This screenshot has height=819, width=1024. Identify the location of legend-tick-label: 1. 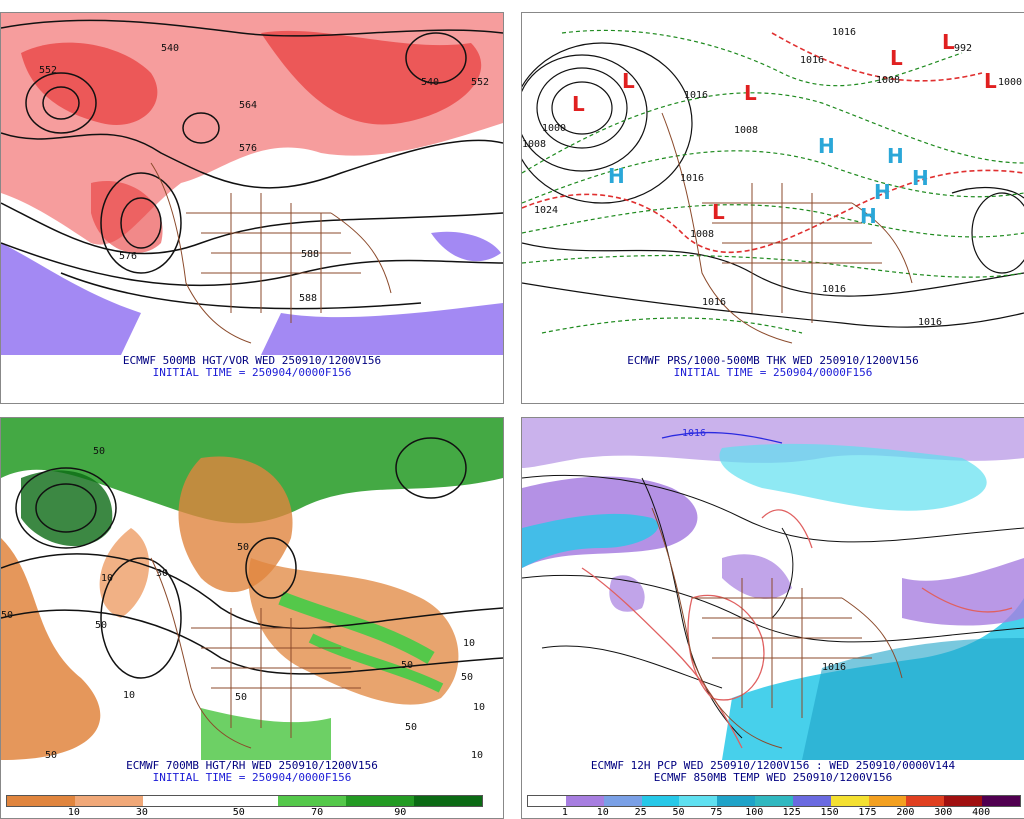
(564, 812).